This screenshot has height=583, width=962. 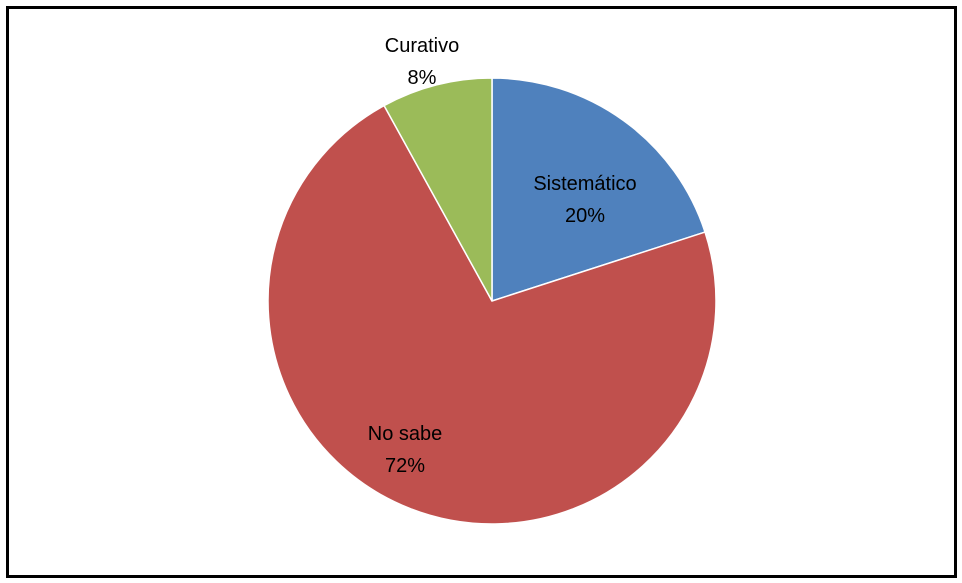 What do you see at coordinates (405, 466) in the screenshot?
I see `slice-percent-no-sabe: 72%` at bounding box center [405, 466].